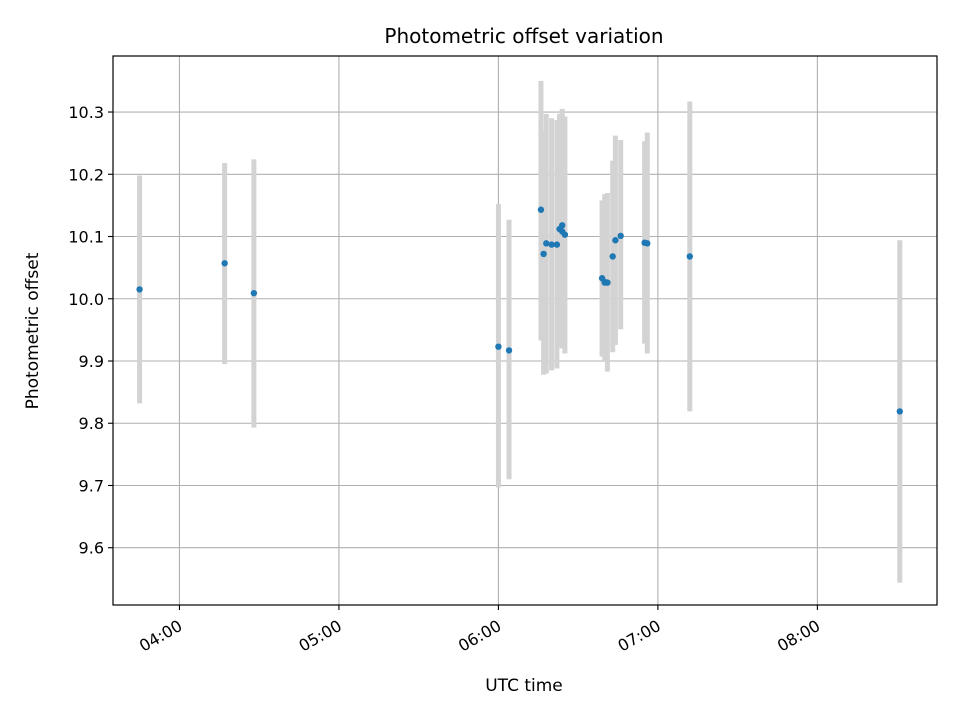 This screenshot has width=960, height=720. What do you see at coordinates (91, 361) in the screenshot?
I see `y-tick-label: 9.9` at bounding box center [91, 361].